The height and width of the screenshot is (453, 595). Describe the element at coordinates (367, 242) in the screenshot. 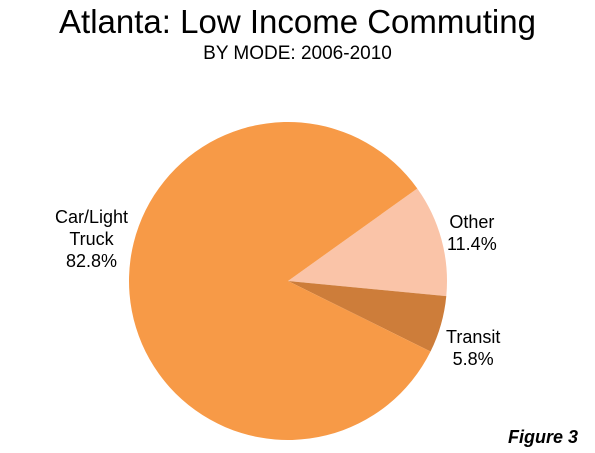

I see `pie-slice-other` at that location.